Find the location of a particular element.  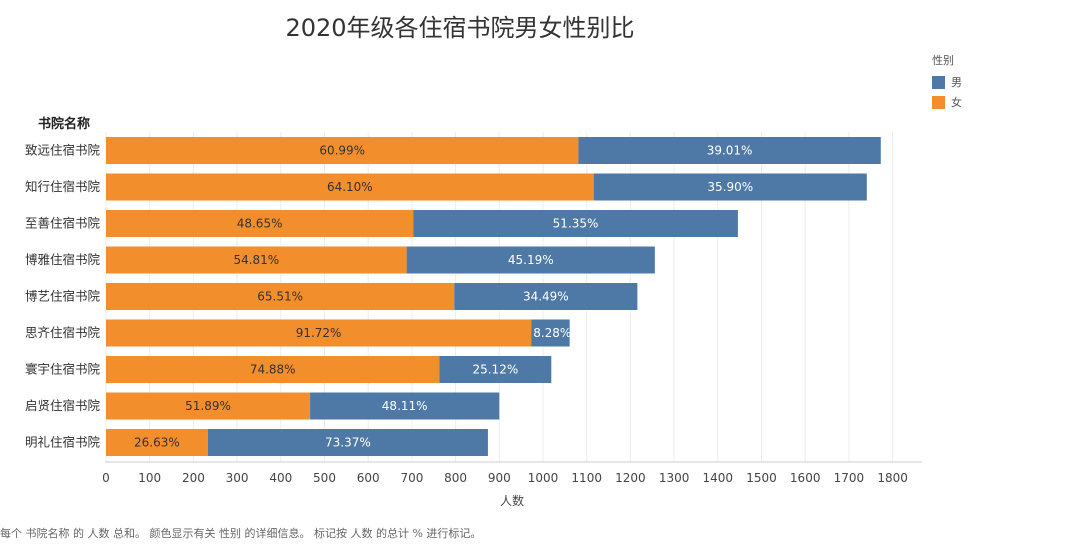

legend: 性别 男 女 is located at coordinates (947, 82).